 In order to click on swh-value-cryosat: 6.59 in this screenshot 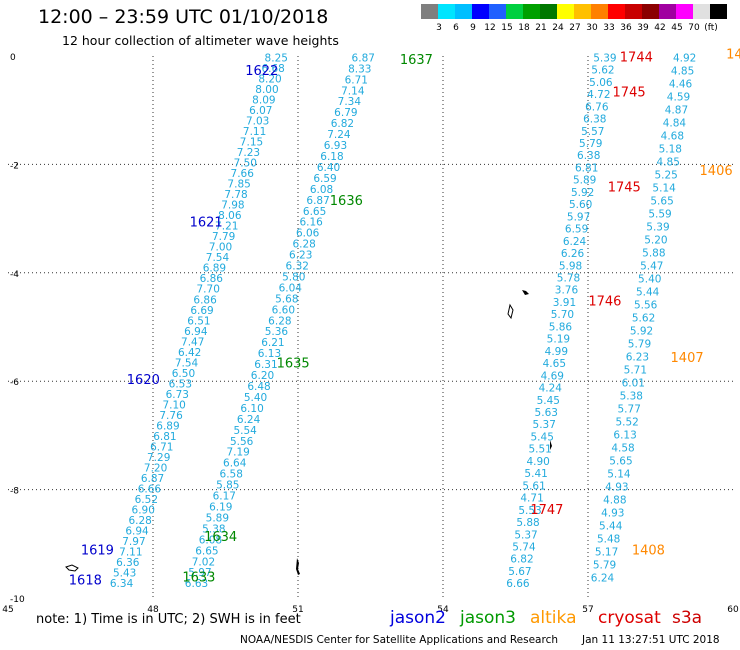, I will do `click(576, 230)`.